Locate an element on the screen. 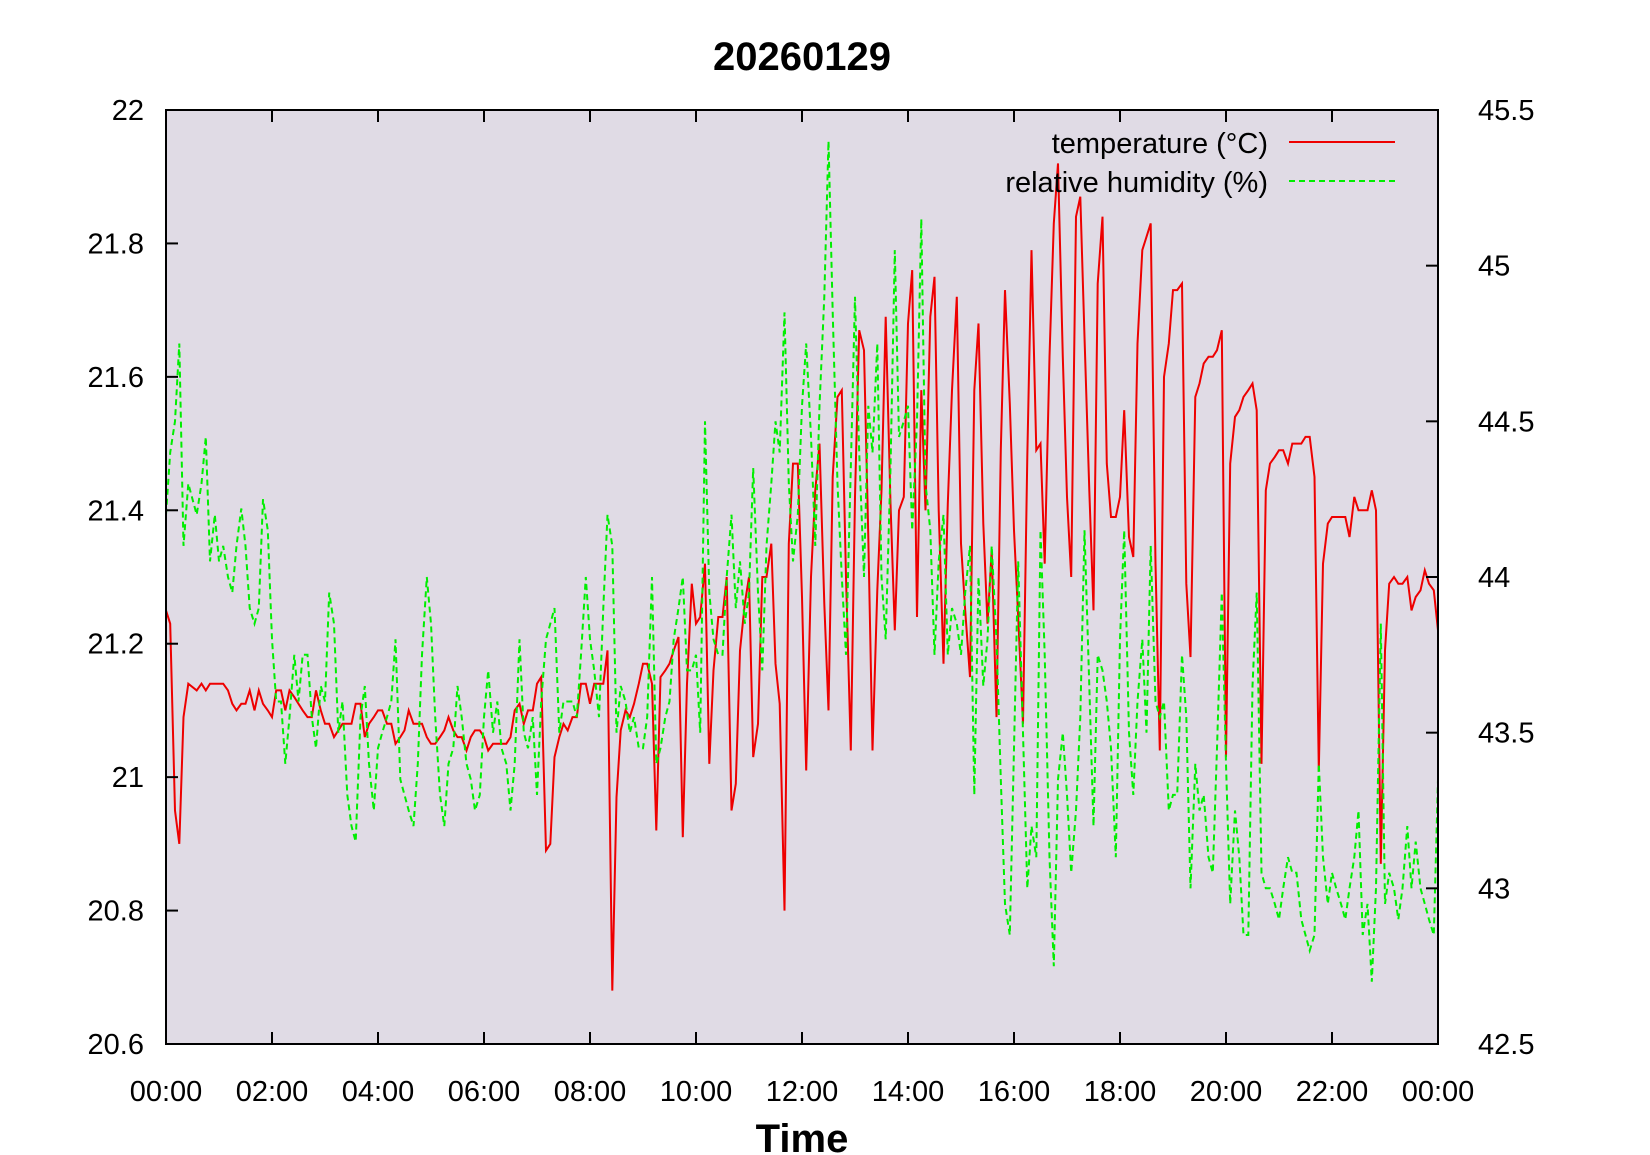 Image resolution: width=1650 pixels, height=1155 pixels. y2-tick-label: 45.5 is located at coordinates (1506, 111).